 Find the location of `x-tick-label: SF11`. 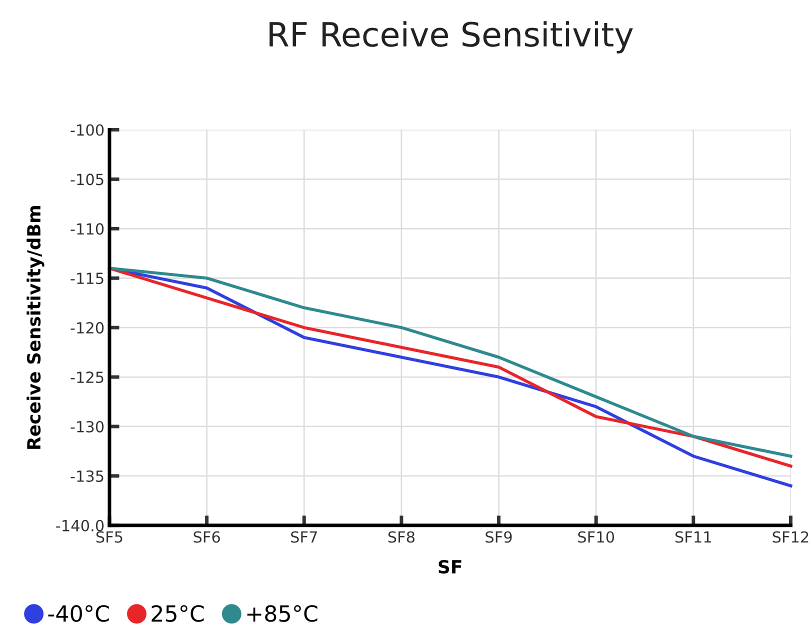

x-tick-label: SF11 is located at coordinates (693, 537).